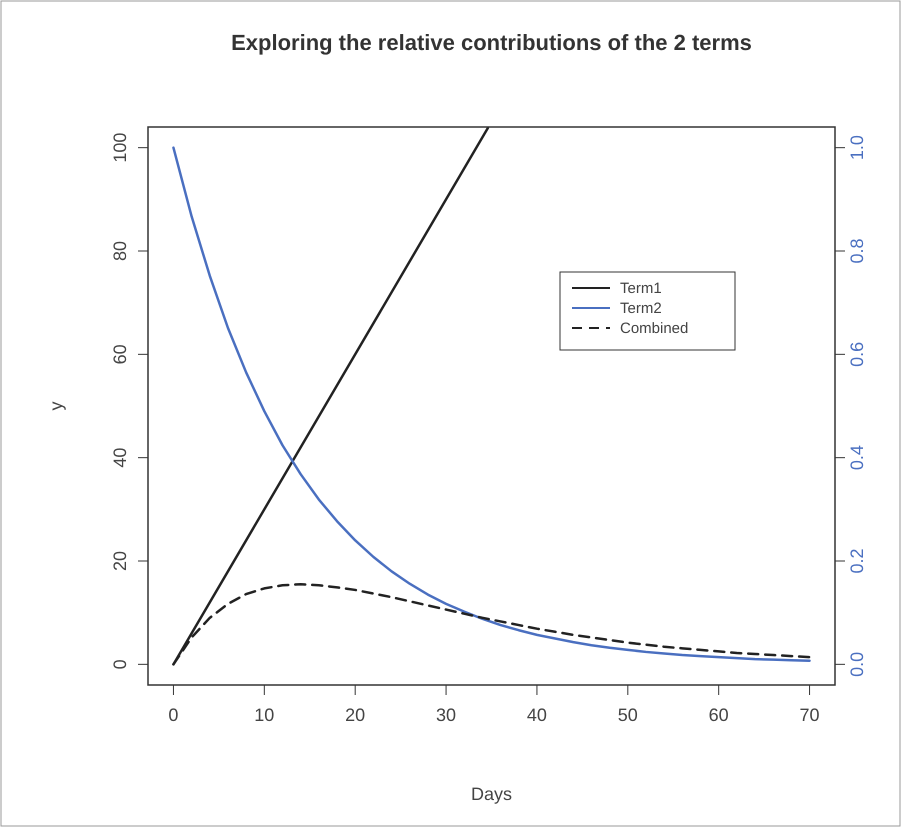  Describe the element at coordinates (264, 715) in the screenshot. I see `x-tick-label: 10` at that location.